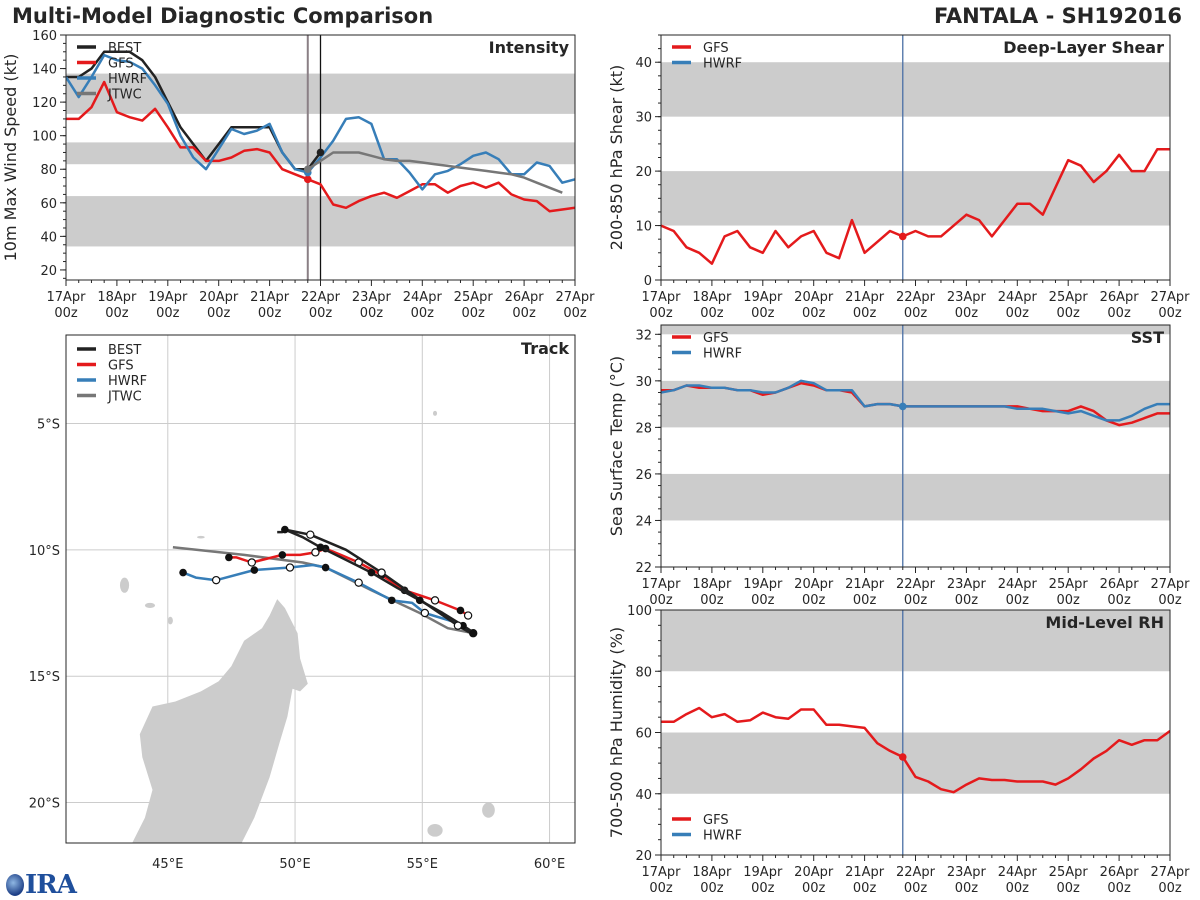 This screenshot has height=900, width=1200. What do you see at coordinates (44, 70) in the screenshot?
I see `y-tick-label: 140` at bounding box center [44, 70].